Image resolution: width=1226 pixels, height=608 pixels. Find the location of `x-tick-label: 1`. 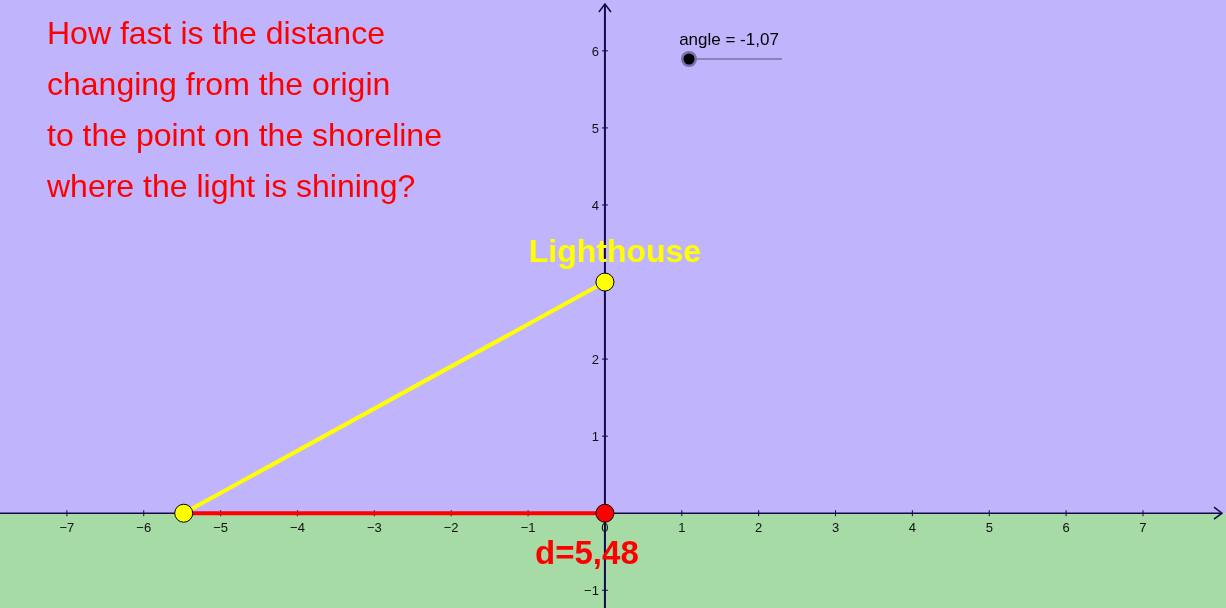

x-tick-label: 1 is located at coordinates (682, 528).